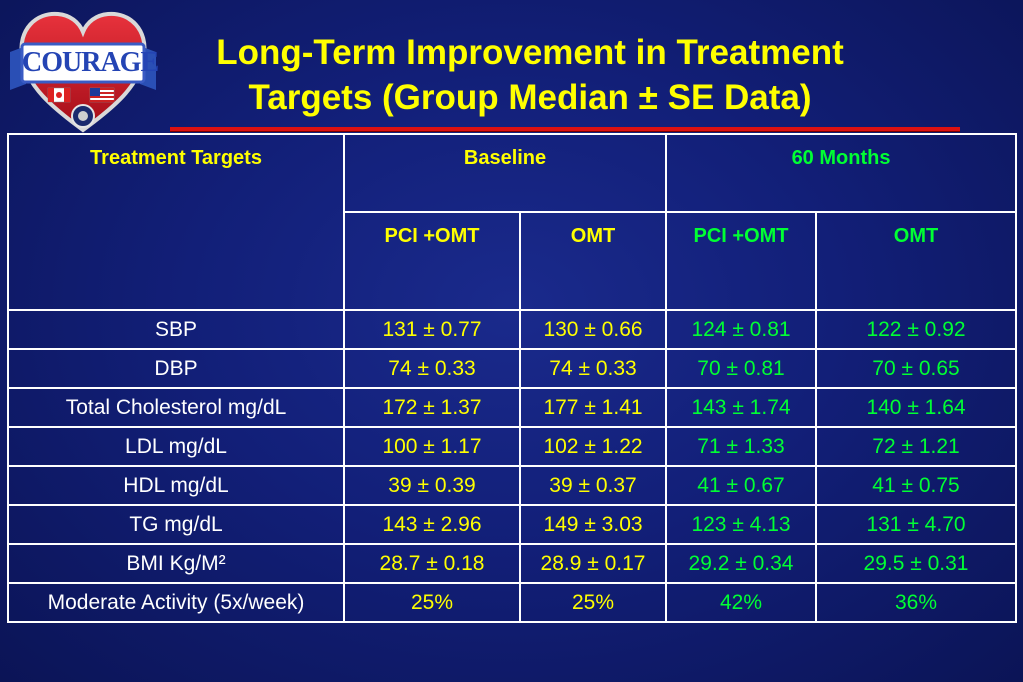 This screenshot has height=682, width=1023. I want to click on cell-60m-omt: 122 ± 0.92, so click(916, 329).